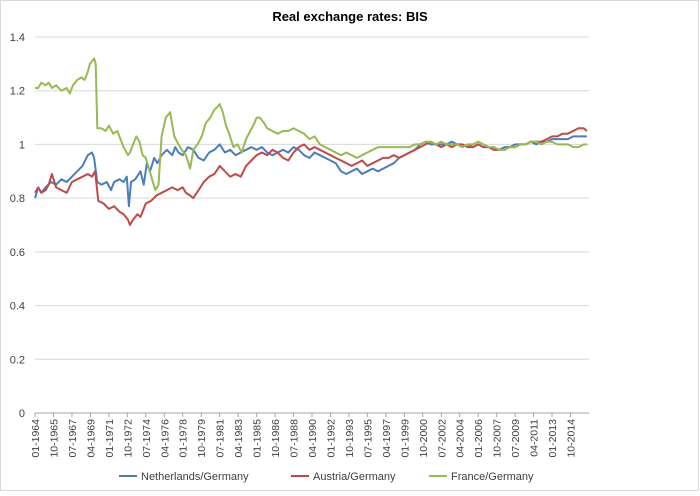  Describe the element at coordinates (258, 438) in the screenshot. I see `x-tick-label: 01-1985` at that location.